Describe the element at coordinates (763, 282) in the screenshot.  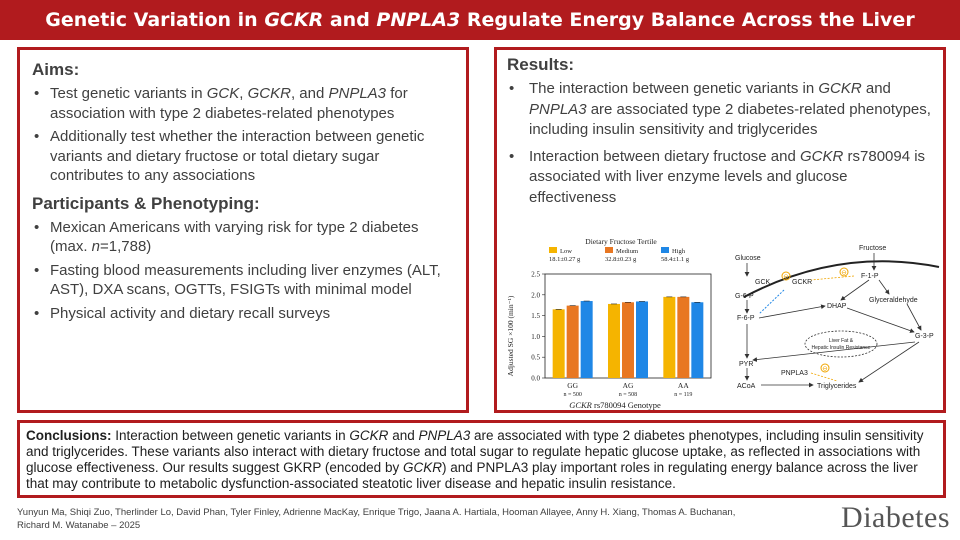
I see `diagram-gck: GCK` at that location.